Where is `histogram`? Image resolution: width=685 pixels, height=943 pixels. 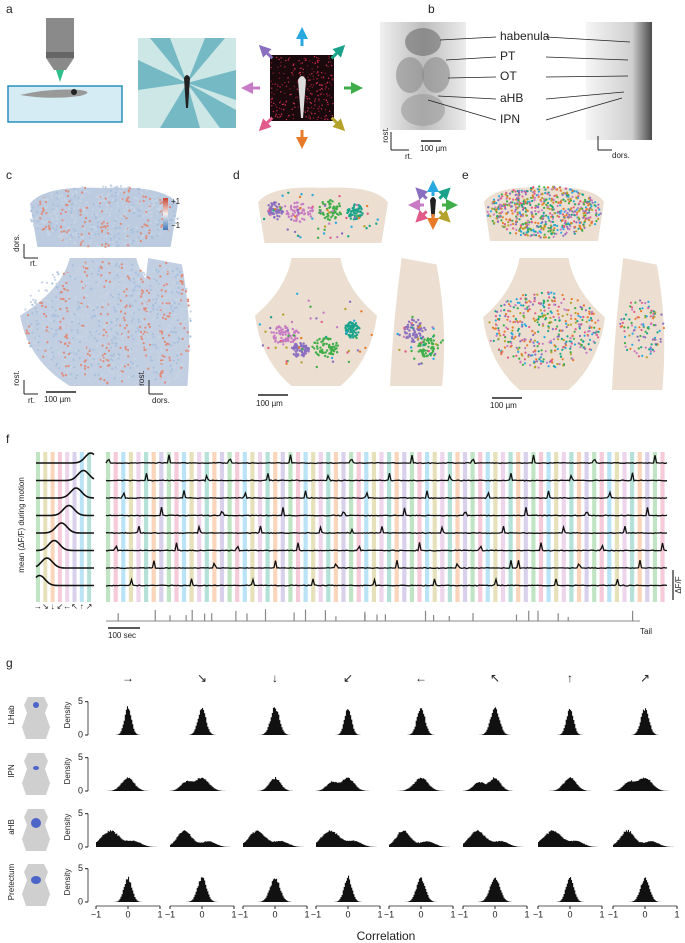 histogram is located at coordinates (202, 889).